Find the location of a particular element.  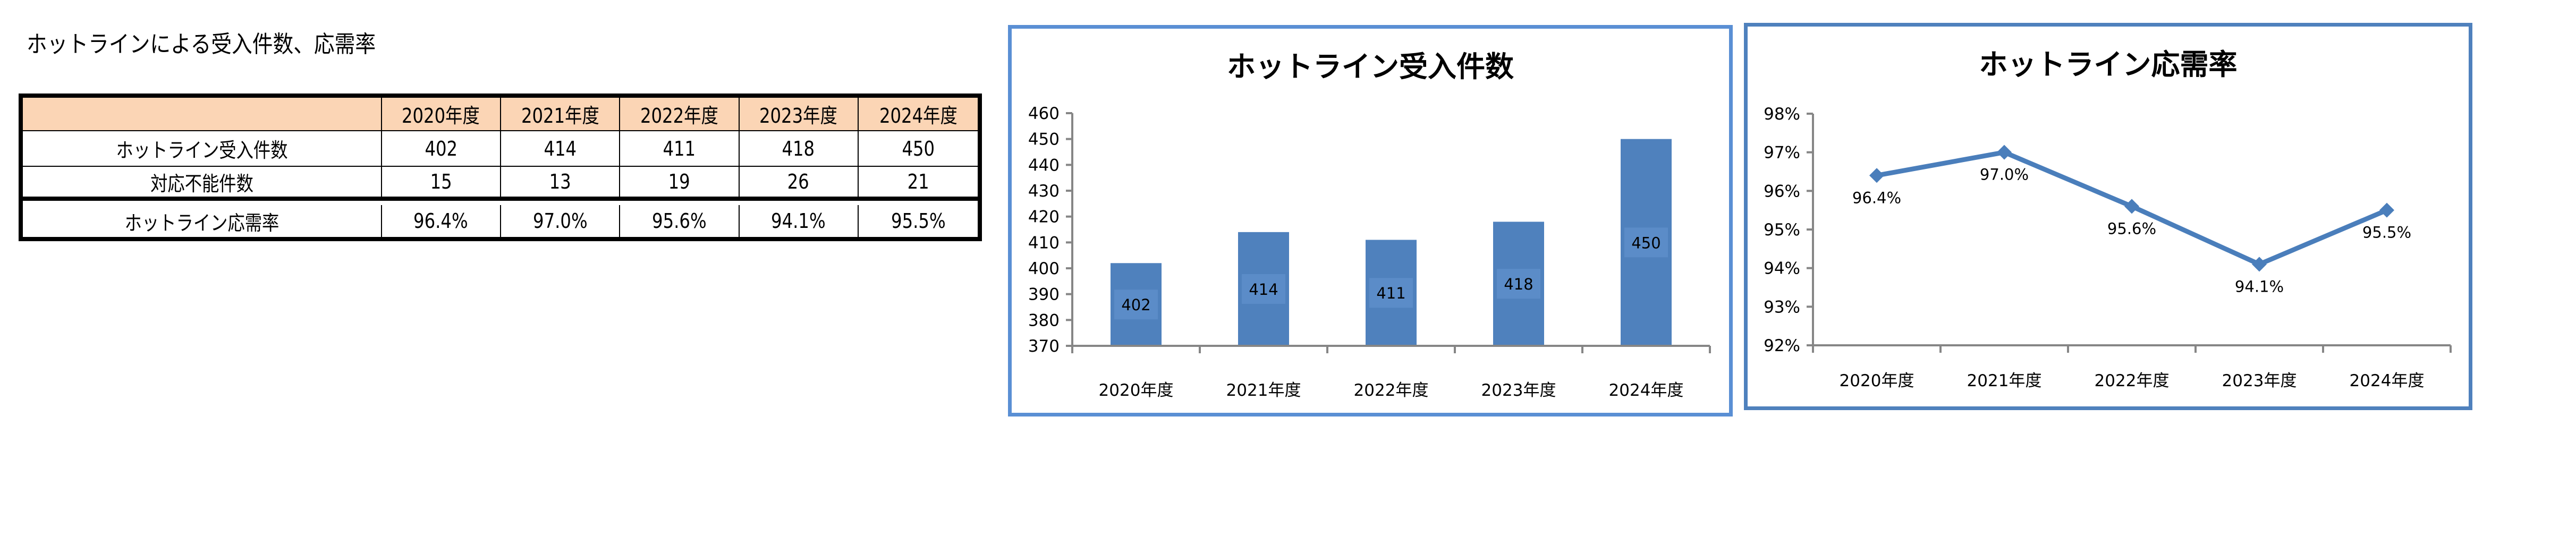

table-row: ホットライン受入件数 402 414 411 418 450 is located at coordinates (501, 149).